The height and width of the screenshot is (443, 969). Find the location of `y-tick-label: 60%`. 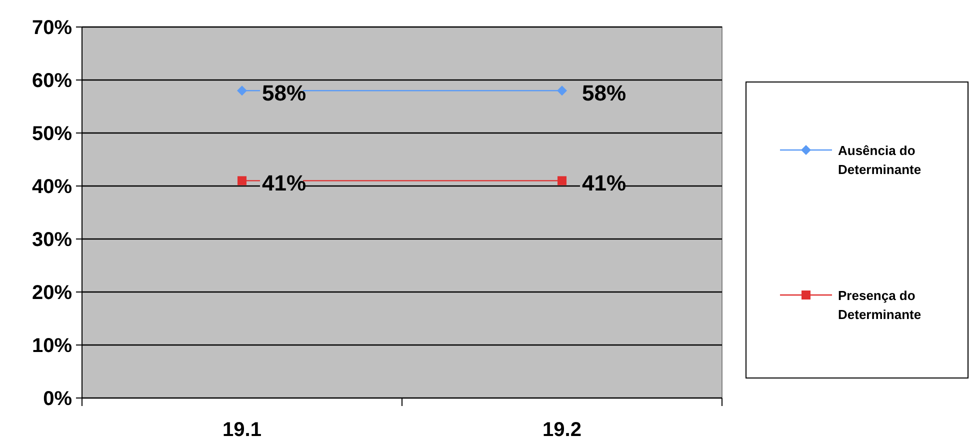

y-tick-label: 60% is located at coordinates (52, 81).